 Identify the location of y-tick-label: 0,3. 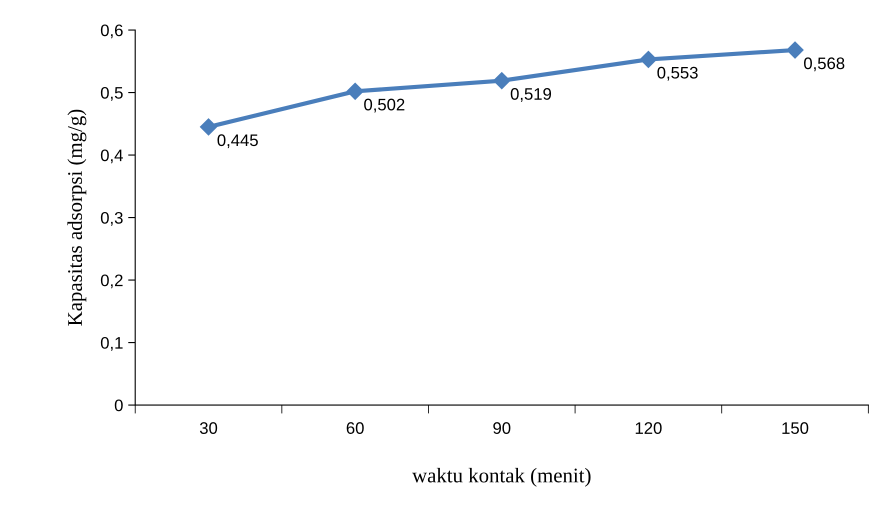
(111, 219).